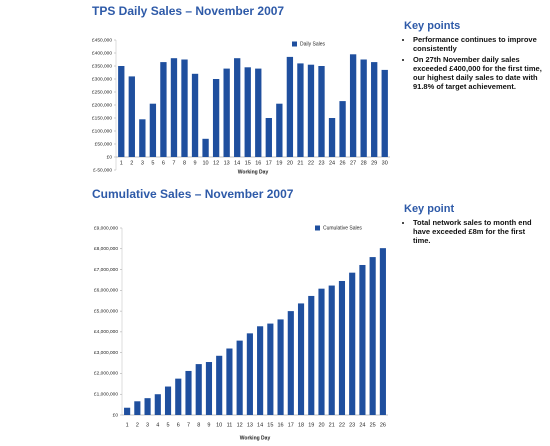  Describe the element at coordinates (131, 163) in the screenshot. I see `x-tick-label: 2` at that location.